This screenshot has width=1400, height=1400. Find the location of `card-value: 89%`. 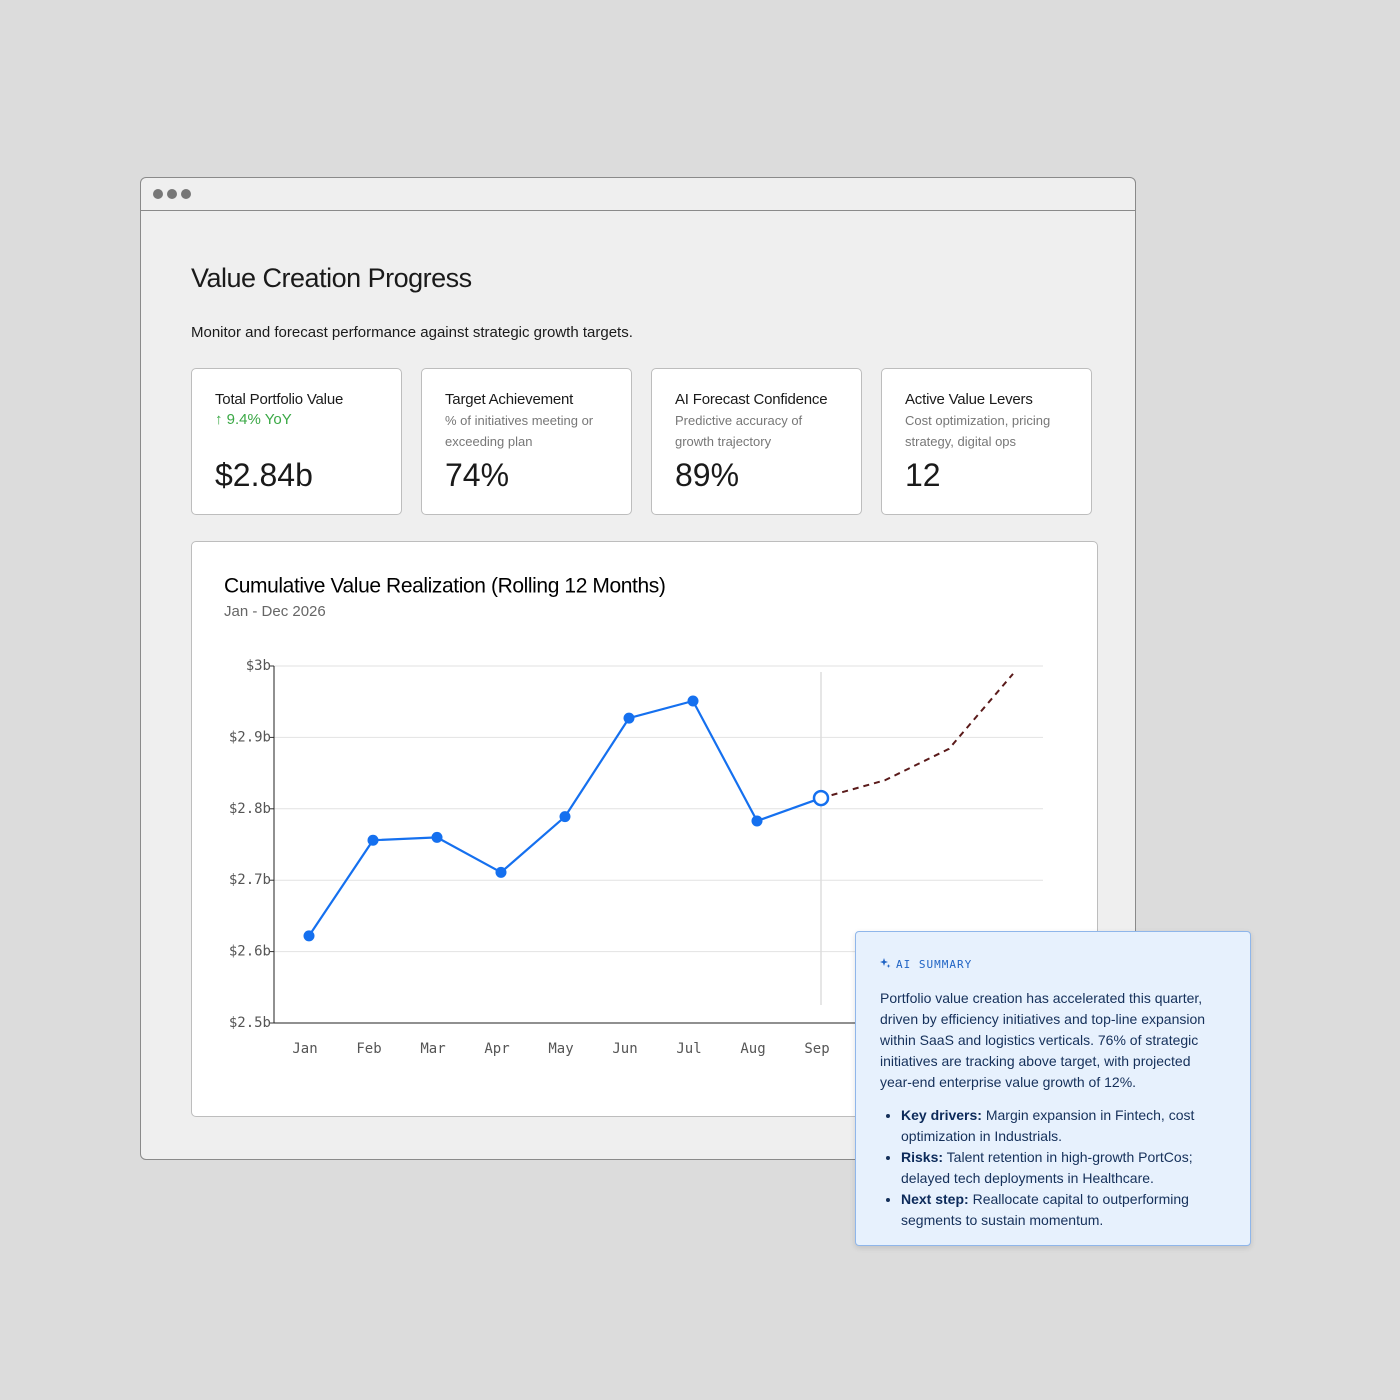

card-value: 89% is located at coordinates (707, 475).